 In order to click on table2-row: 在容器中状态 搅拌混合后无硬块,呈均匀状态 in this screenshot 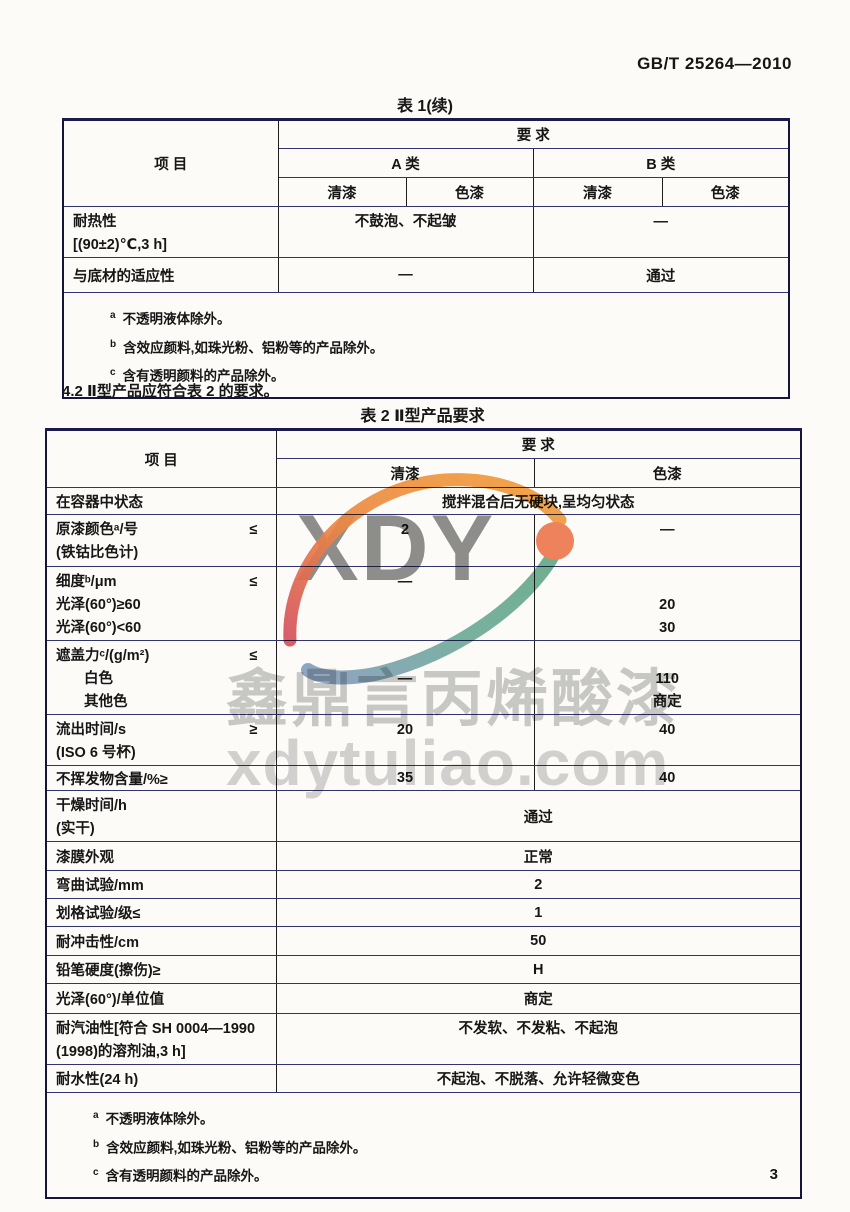, I will do `click(423, 501)`.